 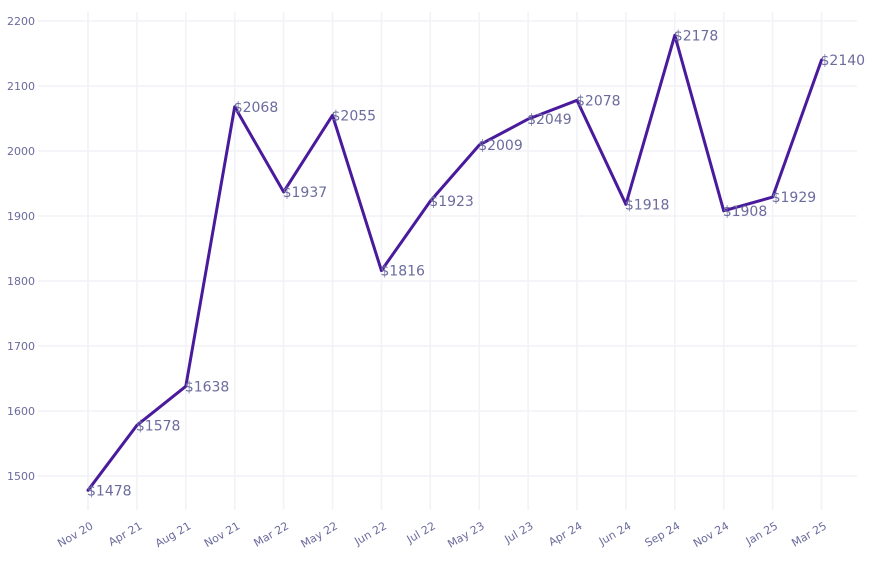 I want to click on data-label: $1578, so click(x=158, y=426).